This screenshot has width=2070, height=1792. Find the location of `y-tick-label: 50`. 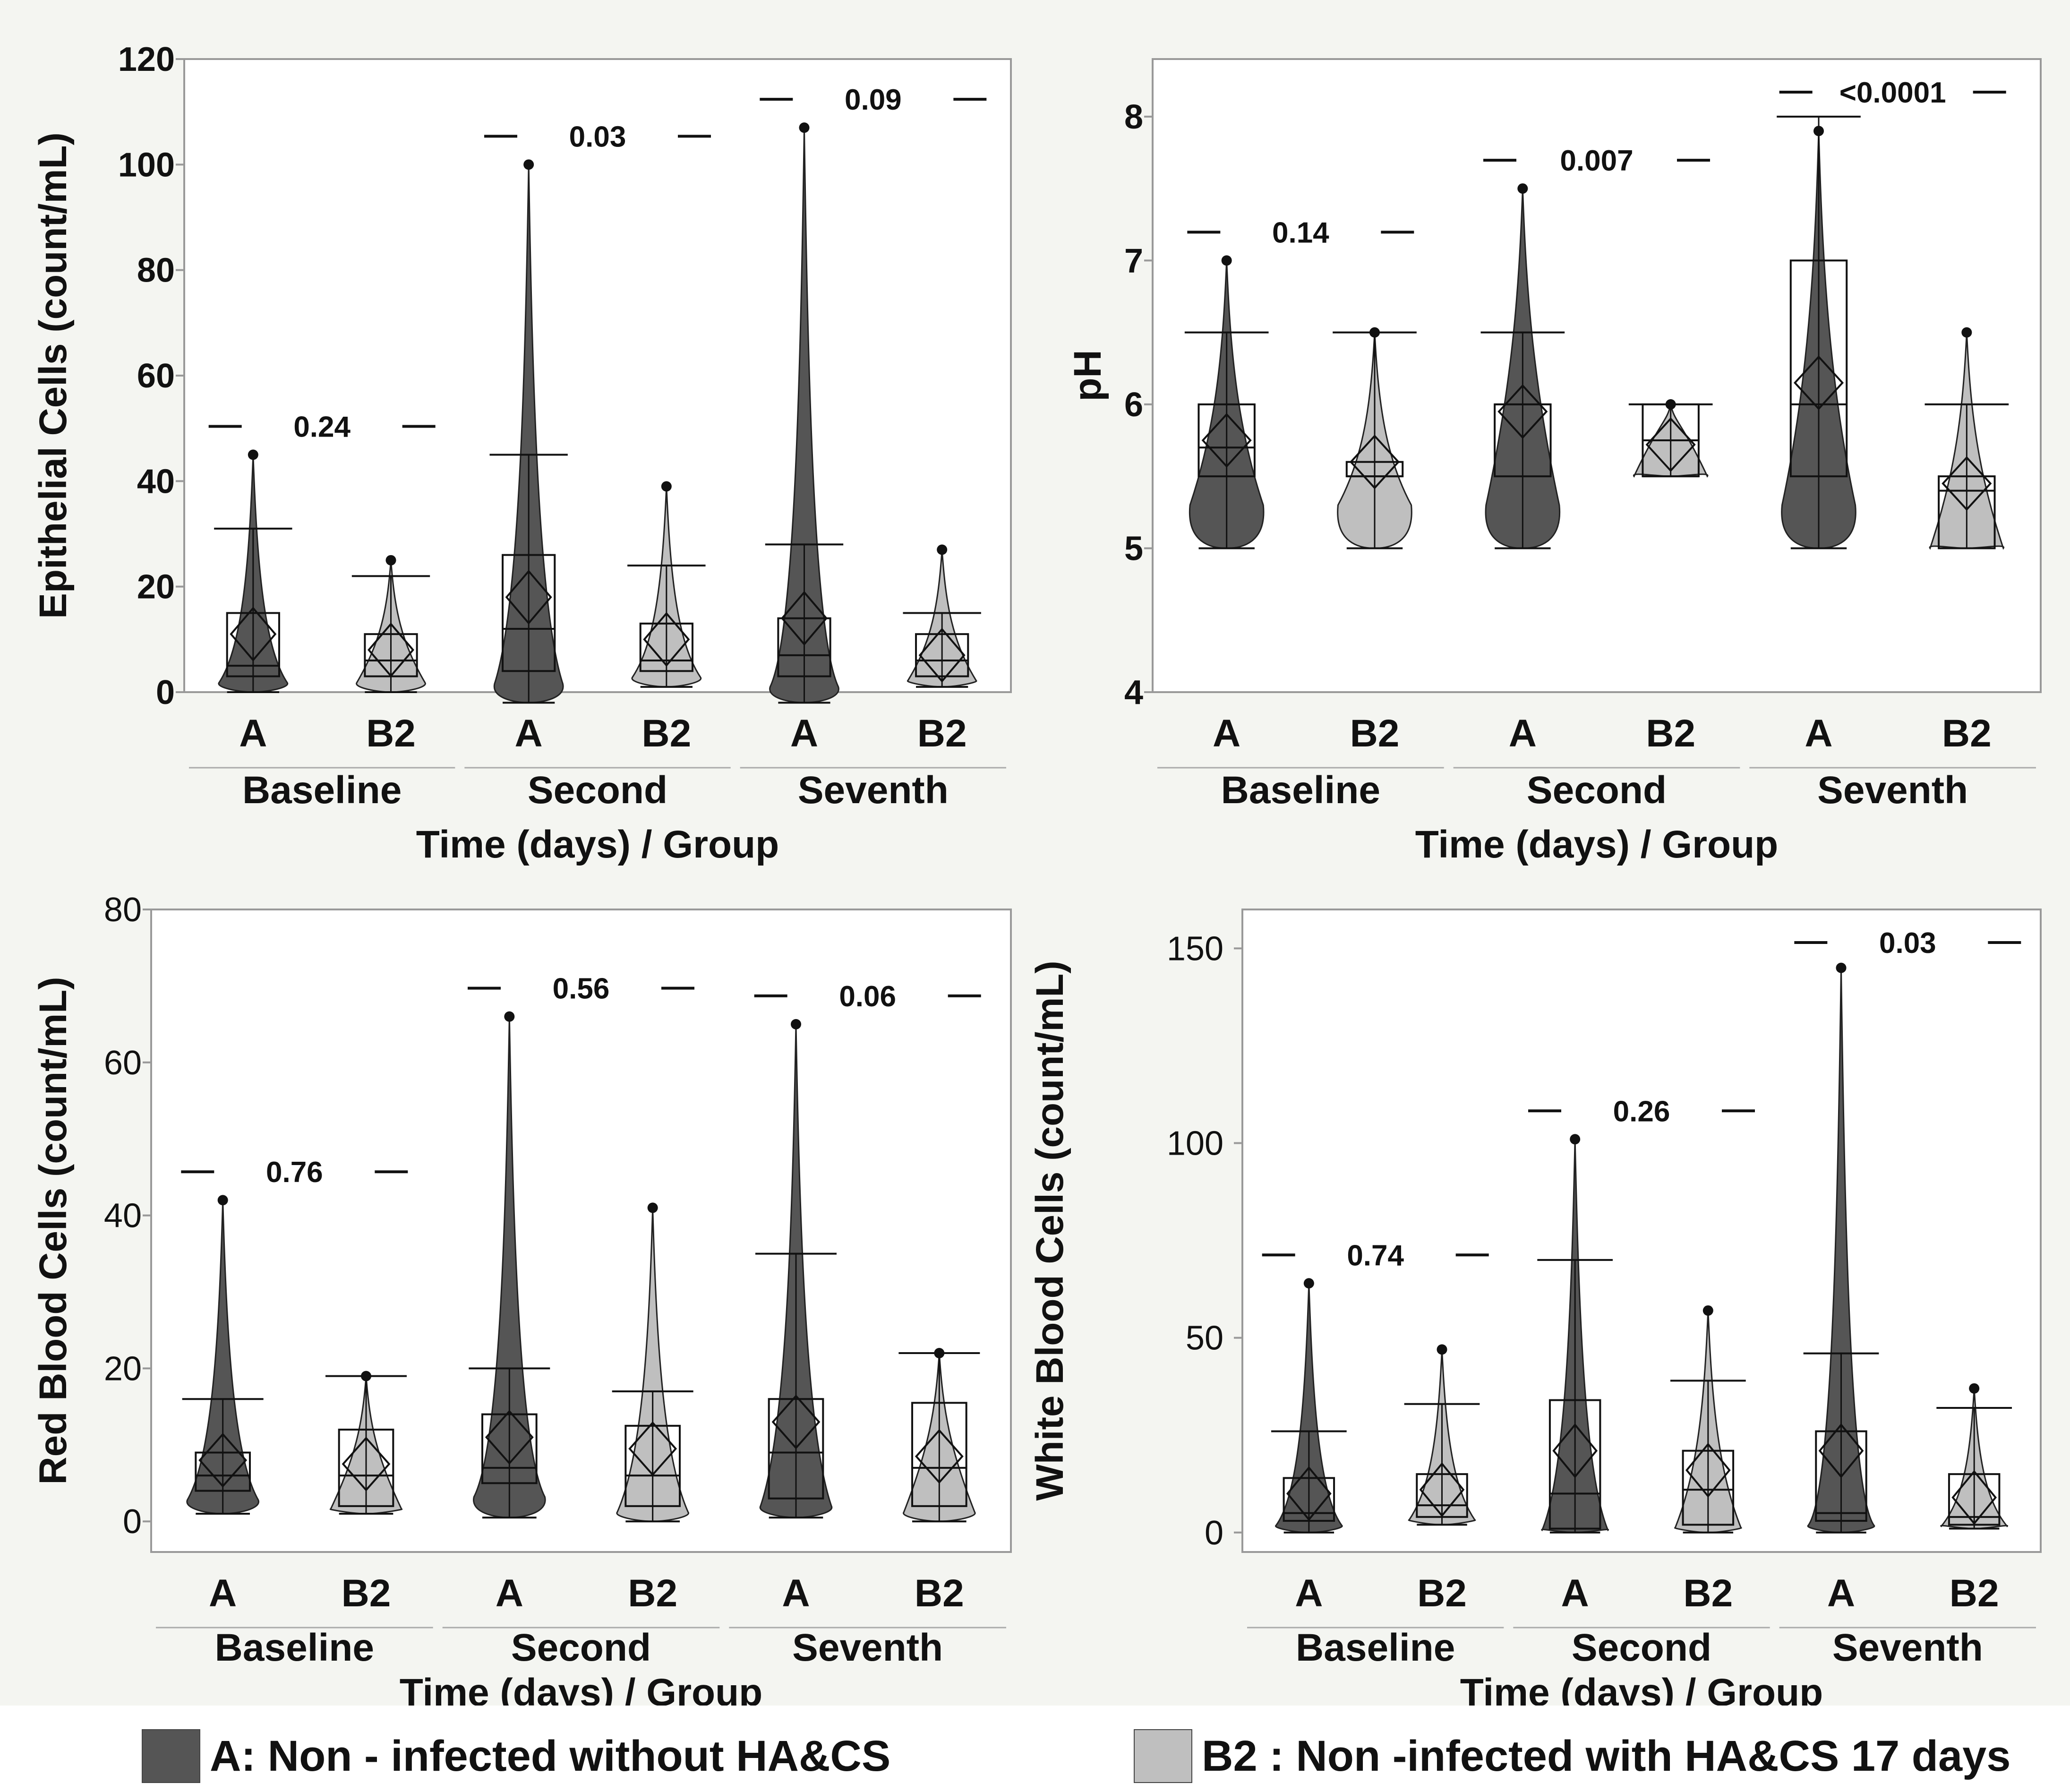

y-tick-label: 50 is located at coordinates (1205, 1339).